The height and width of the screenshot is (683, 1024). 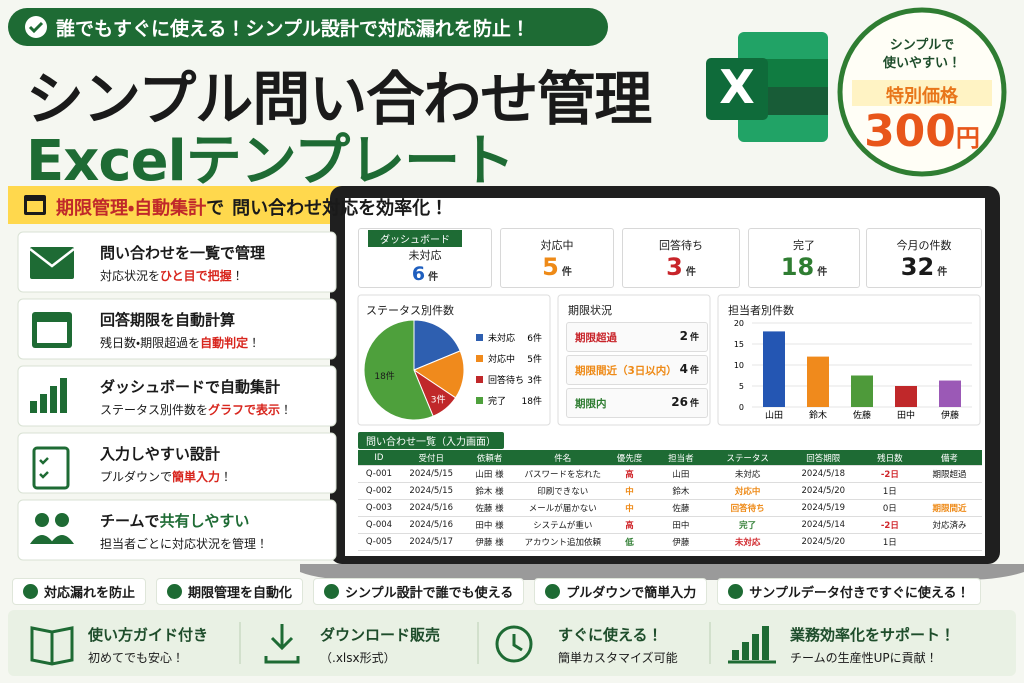 I want to click on legend-name: 回答待ち, so click(x=506, y=380).